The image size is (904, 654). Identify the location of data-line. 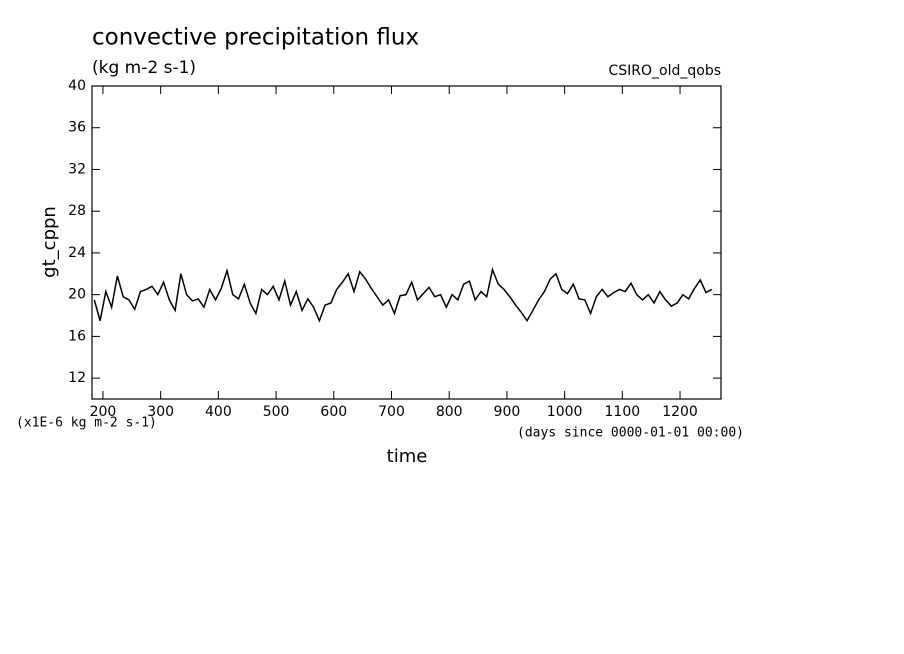
(403, 295).